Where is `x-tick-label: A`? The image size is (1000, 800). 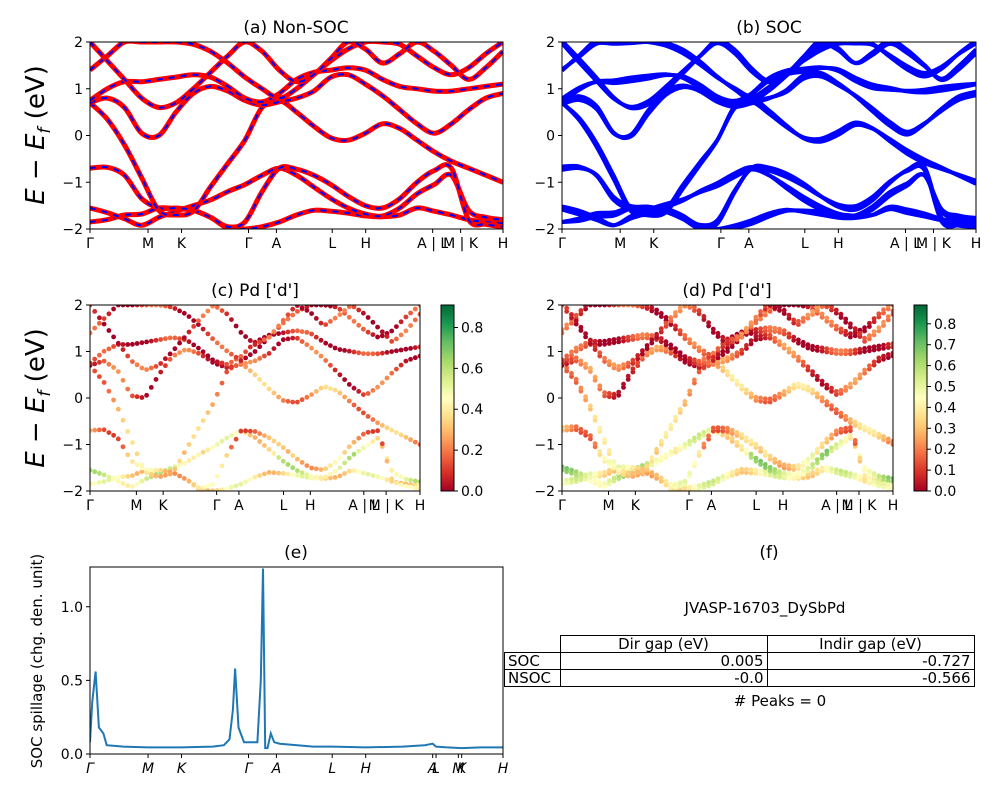
x-tick-label: A is located at coordinates (276, 769).